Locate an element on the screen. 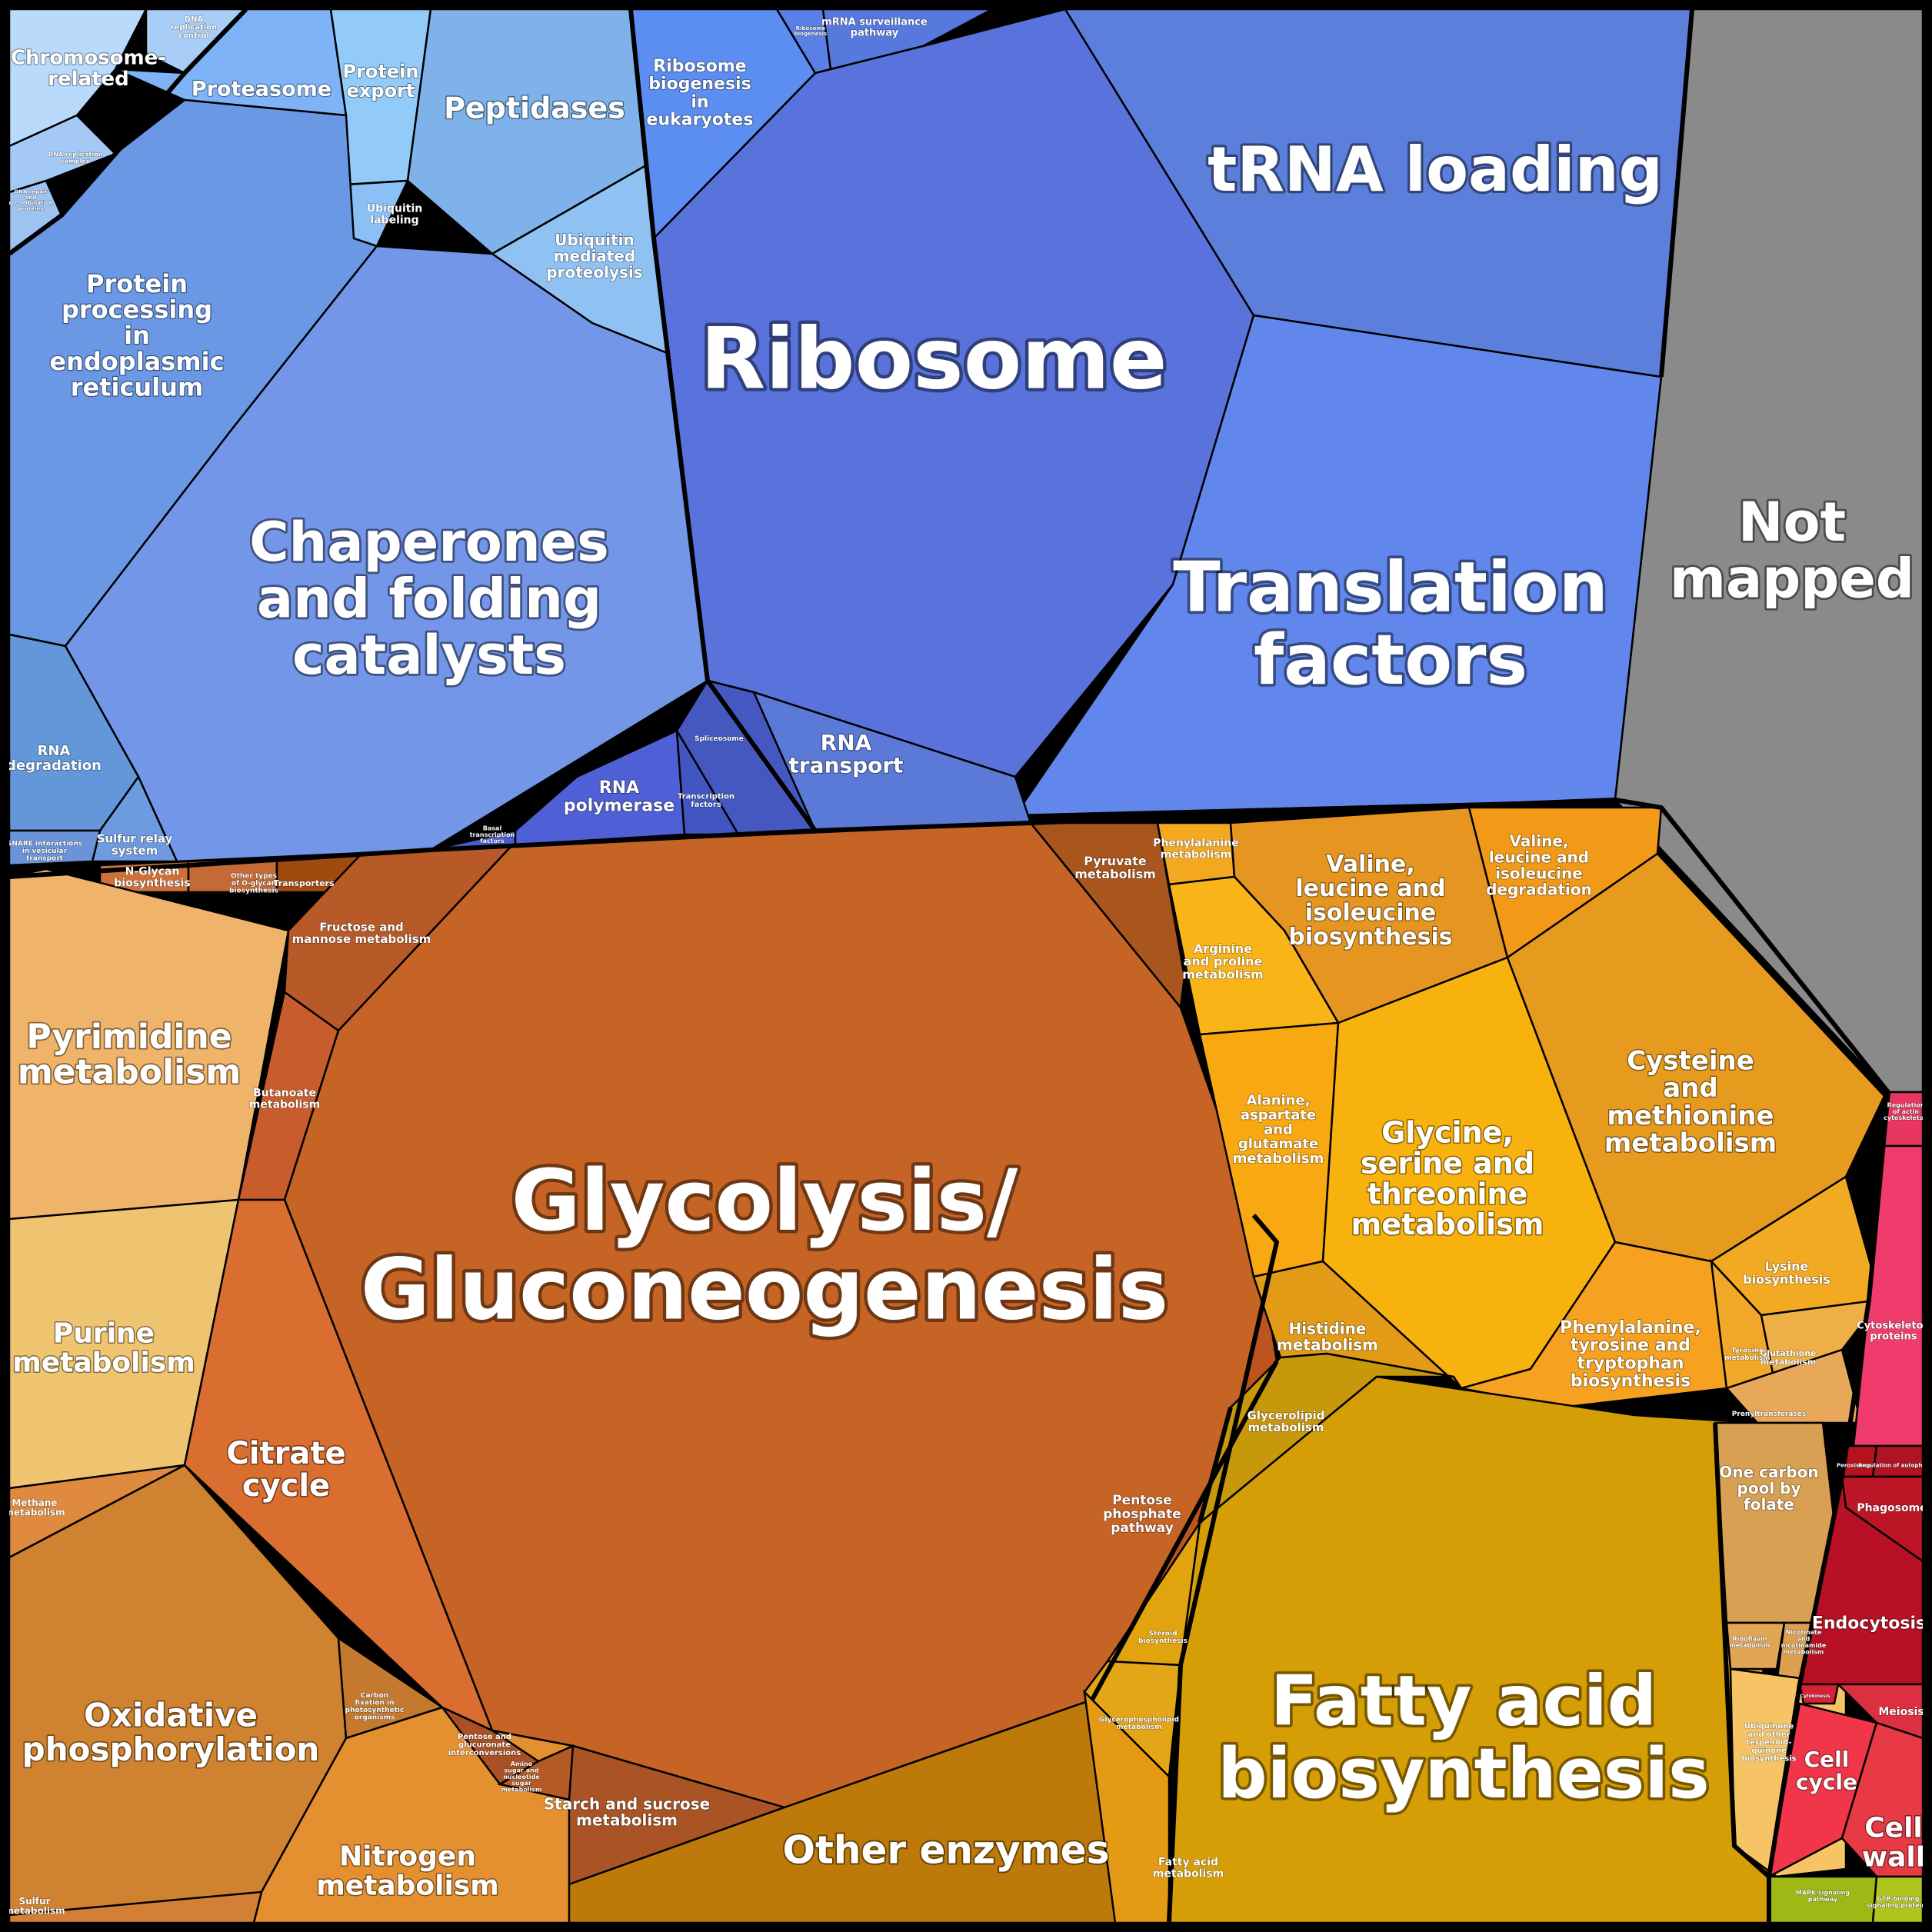  label-valine-biosynthesis: Valine, leucine and isoleucine biosynthesis is located at coordinates (1370, 901).